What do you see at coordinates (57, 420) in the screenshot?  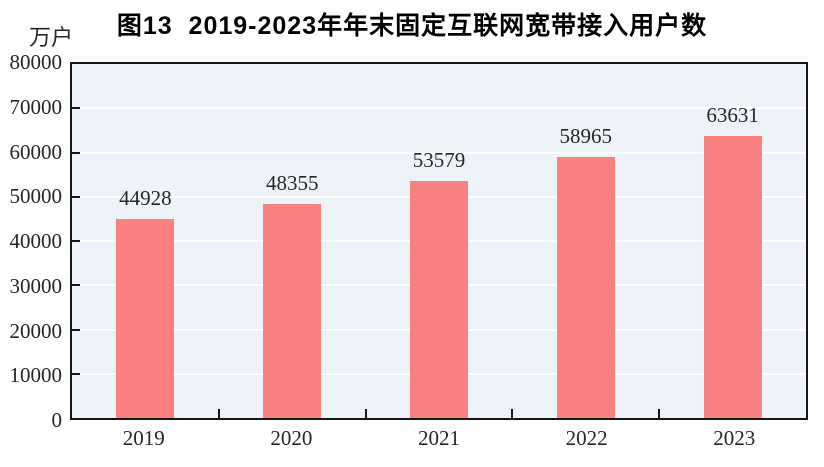 I see `y-tick-label: 0` at bounding box center [57, 420].